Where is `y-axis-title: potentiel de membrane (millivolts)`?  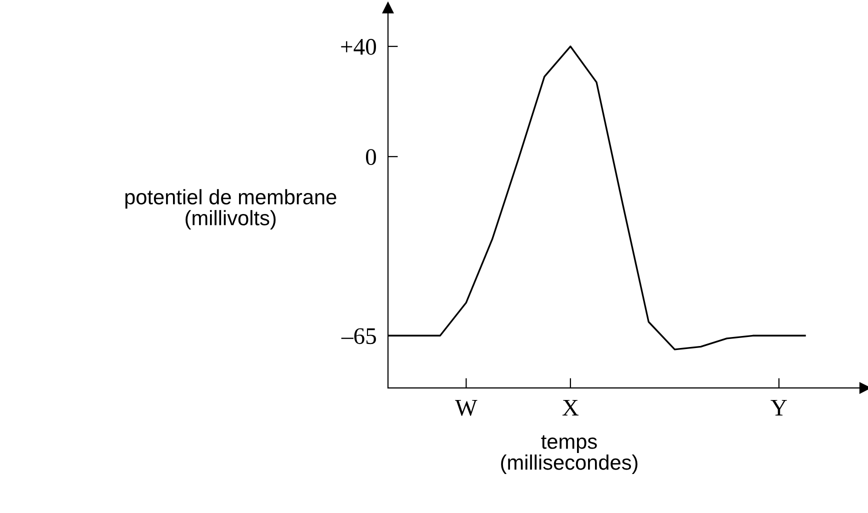
y-axis-title: potentiel de membrane (millivolts) is located at coordinates (230, 209).